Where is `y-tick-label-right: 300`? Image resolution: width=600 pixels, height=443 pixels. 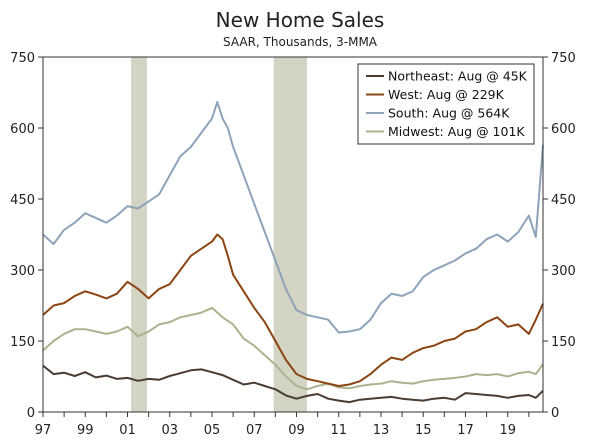
y-tick-label-right: 300 is located at coordinates (563, 271).